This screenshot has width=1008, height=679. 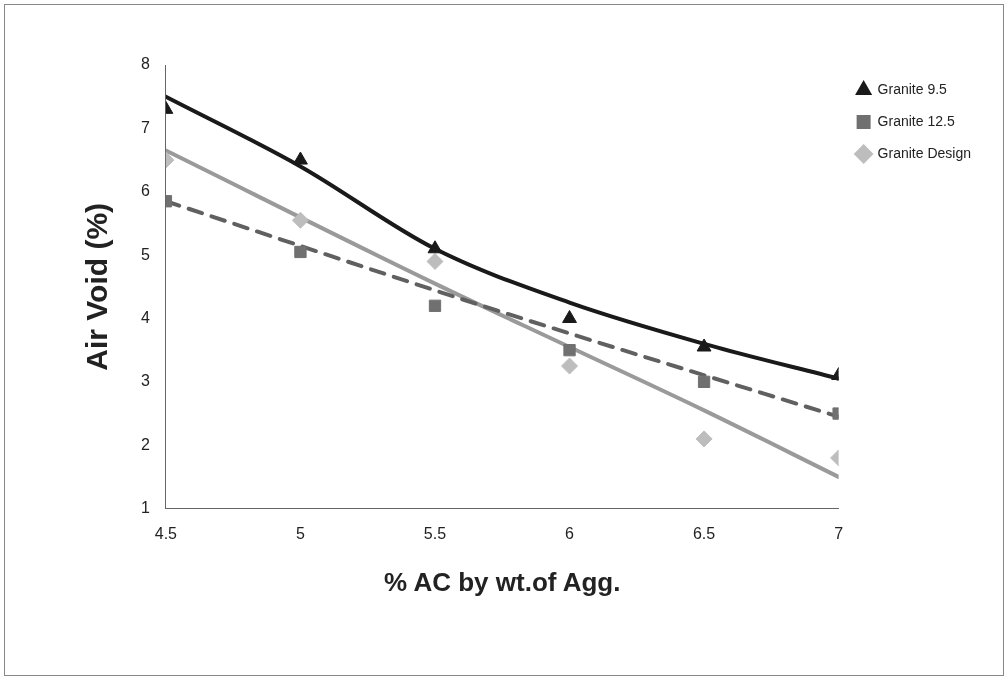 I want to click on legend-label: Granite Design, so click(x=924, y=152).